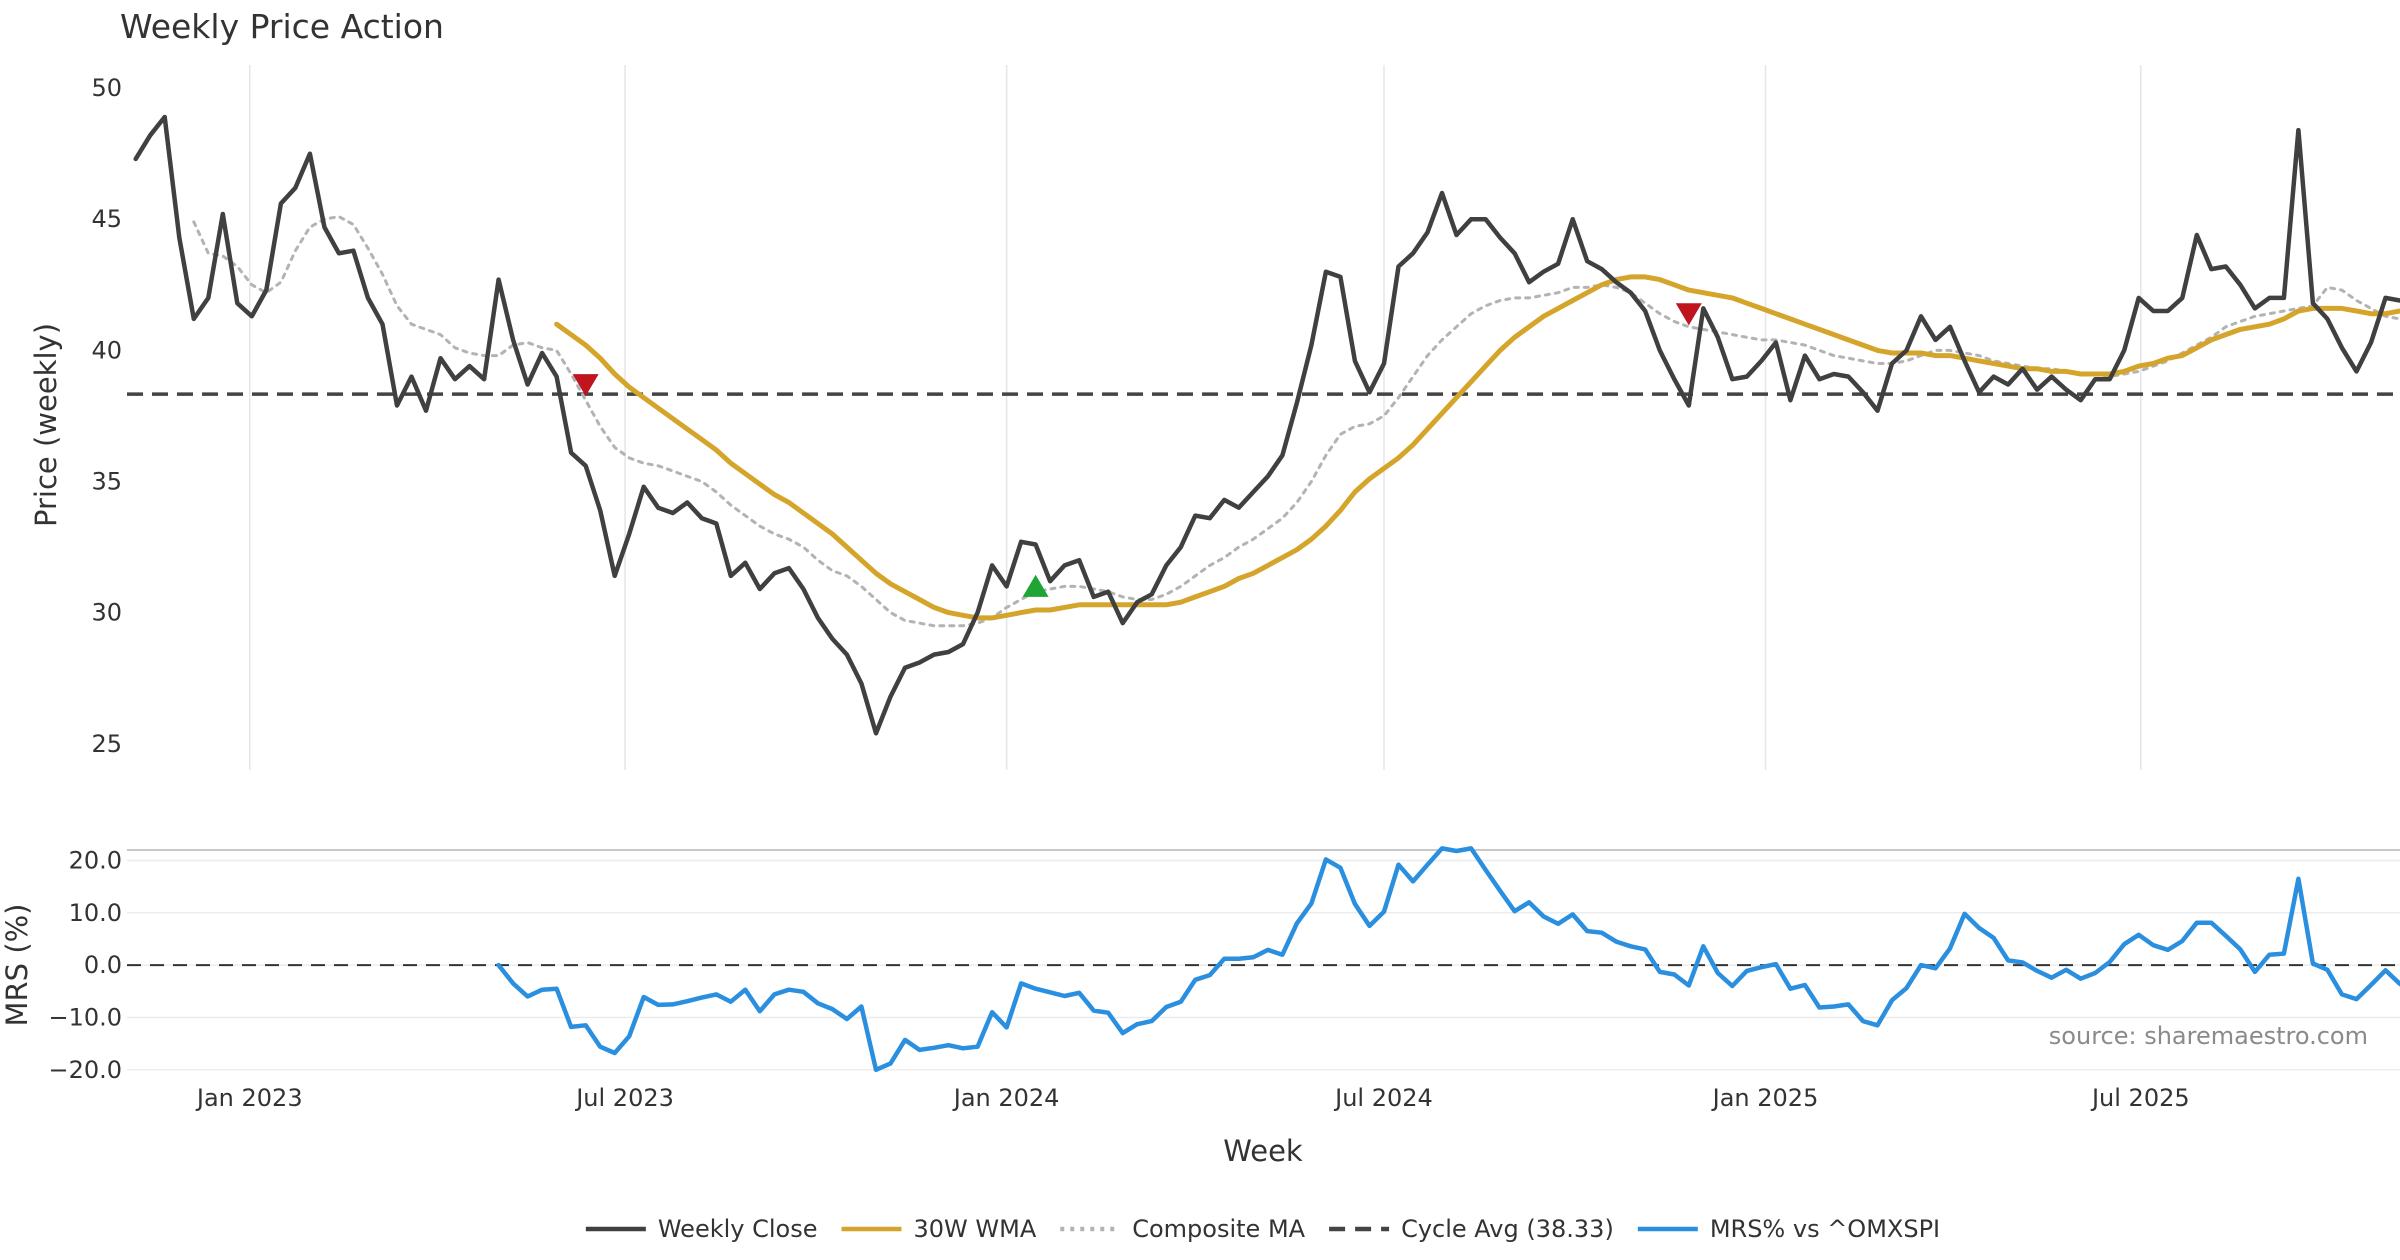 The height and width of the screenshot is (1260, 2400). Describe the element at coordinates (106, 613) in the screenshot. I see `price-y-tick-label: 30` at that location.